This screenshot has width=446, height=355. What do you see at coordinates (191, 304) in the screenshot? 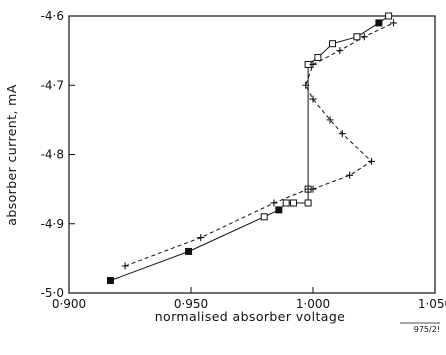
I see `x-tick-label: 0·950` at bounding box center [191, 304].